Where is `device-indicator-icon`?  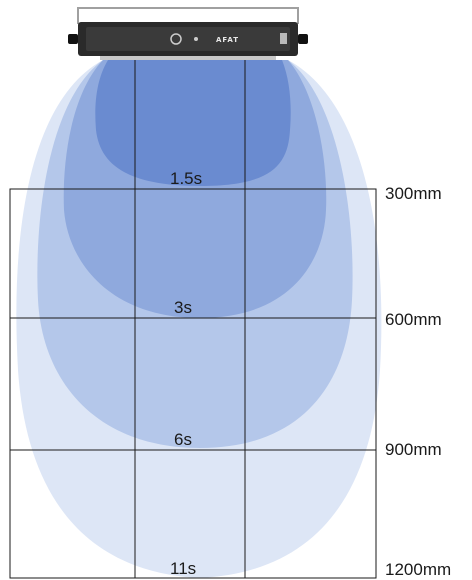 device-indicator-icon is located at coordinates (196, 39).